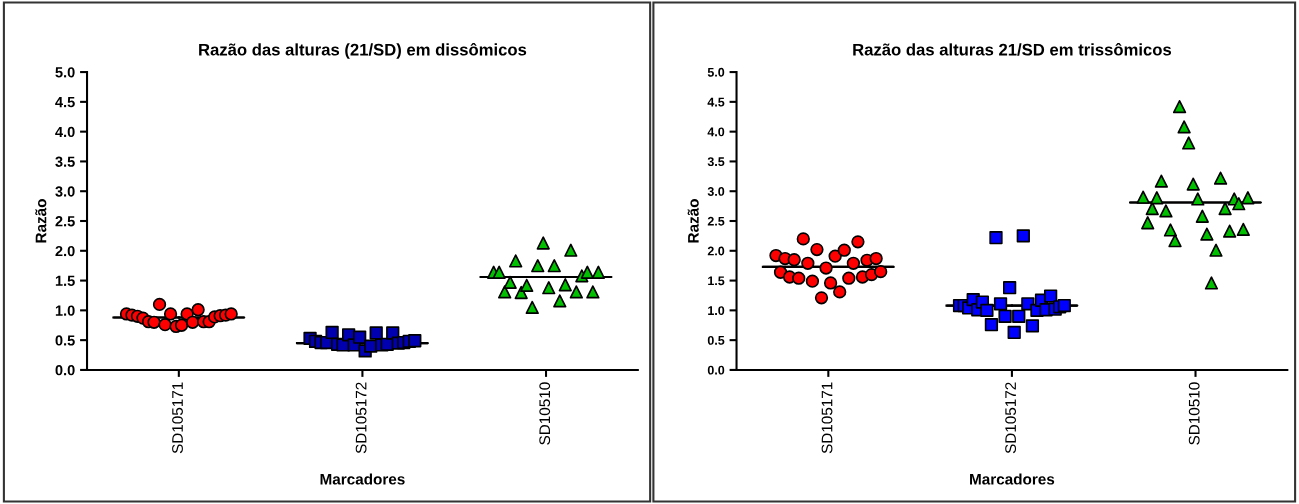 The width and height of the screenshot is (1299, 504). Describe the element at coordinates (1012, 49) in the screenshot. I see `chart-title: Razão das alturas 21/SD em trissômicos` at that location.